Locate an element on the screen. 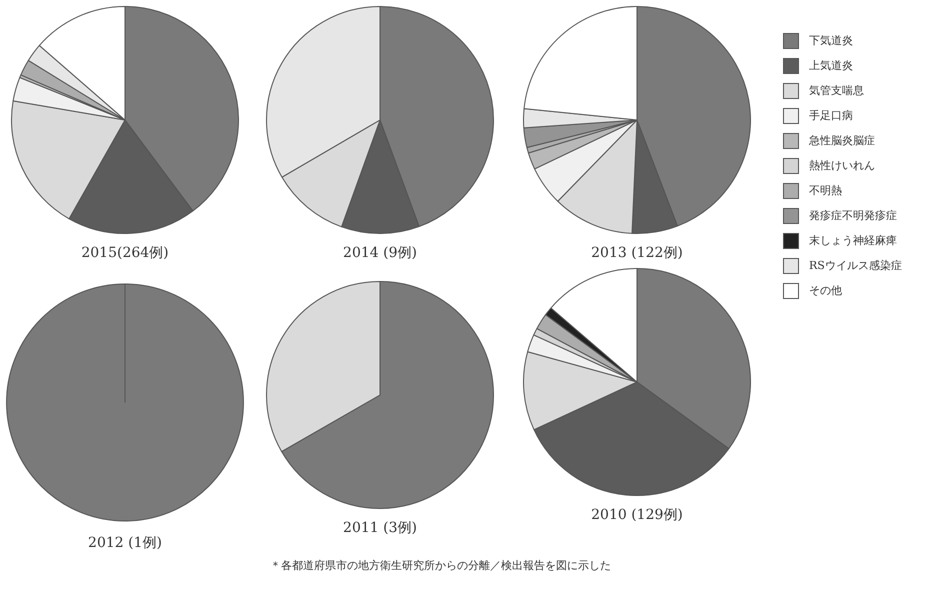  legend-label: 末しょう神経麻痺 is located at coordinates (853, 240).